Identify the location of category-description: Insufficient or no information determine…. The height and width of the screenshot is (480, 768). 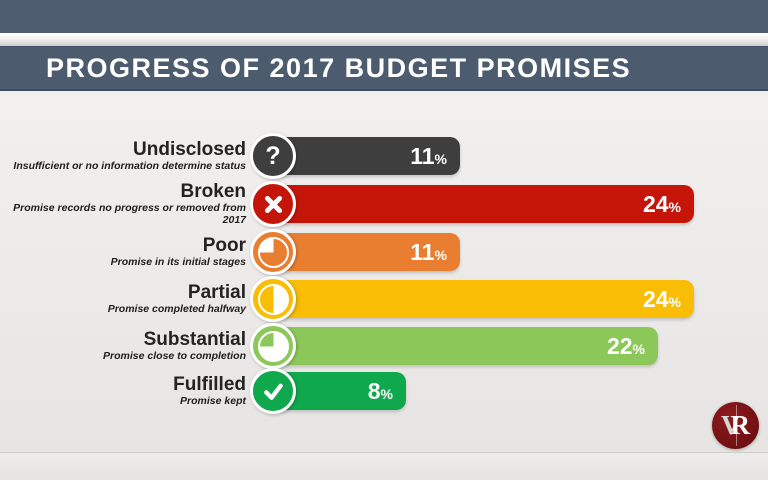
(129, 166).